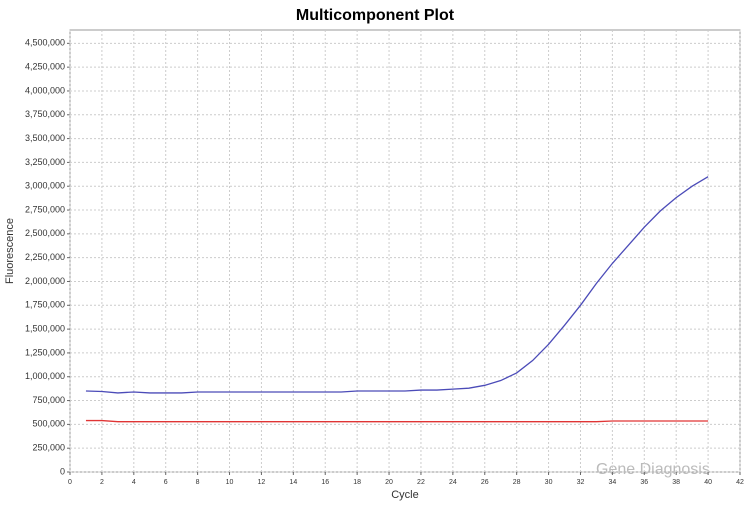 This screenshot has height=508, width=750. Describe the element at coordinates (198, 482) in the screenshot. I see `x-tick-label: 8` at that location.